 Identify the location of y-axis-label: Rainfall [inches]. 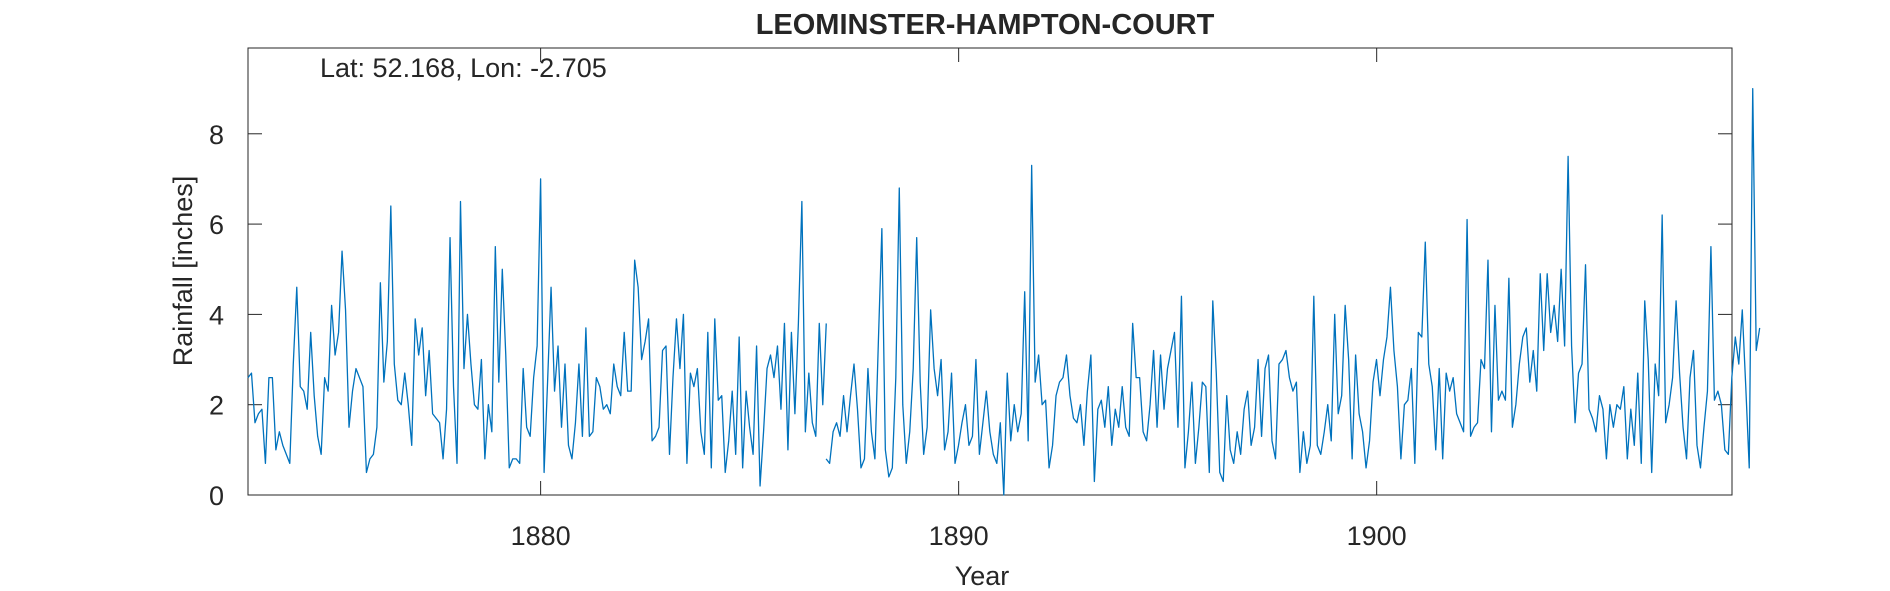
(183, 271).